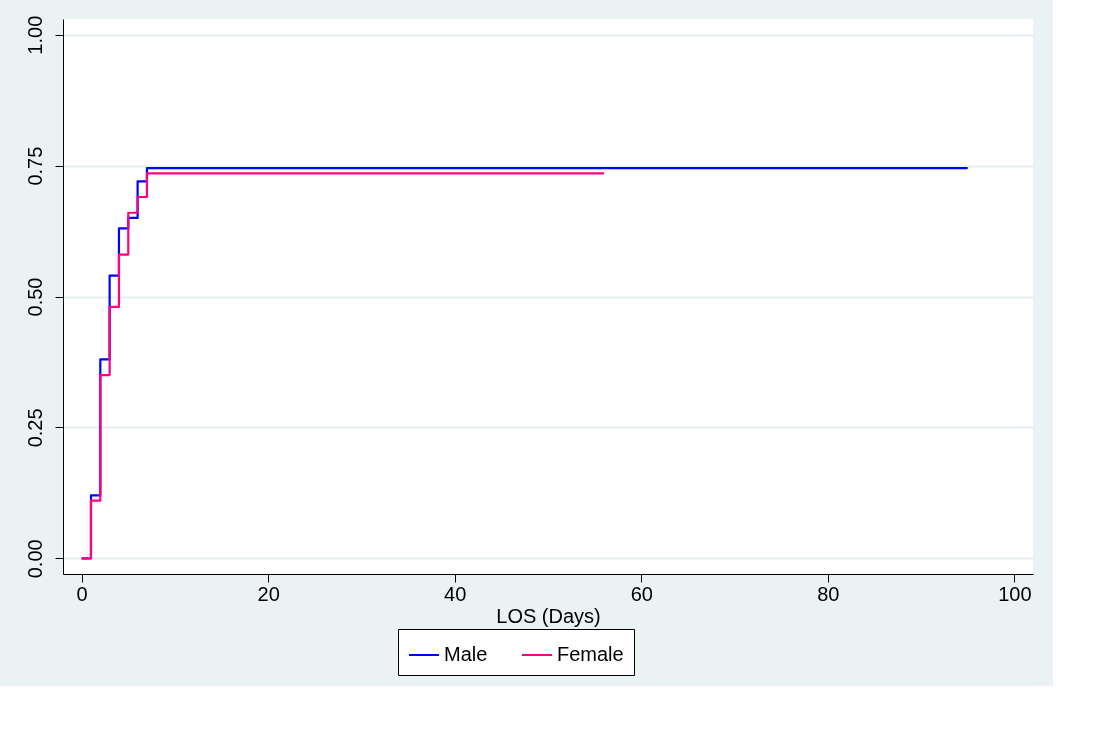 Image resolution: width=1109 pixels, height=754 pixels. I want to click on x-tick-label: 40, so click(455, 593).